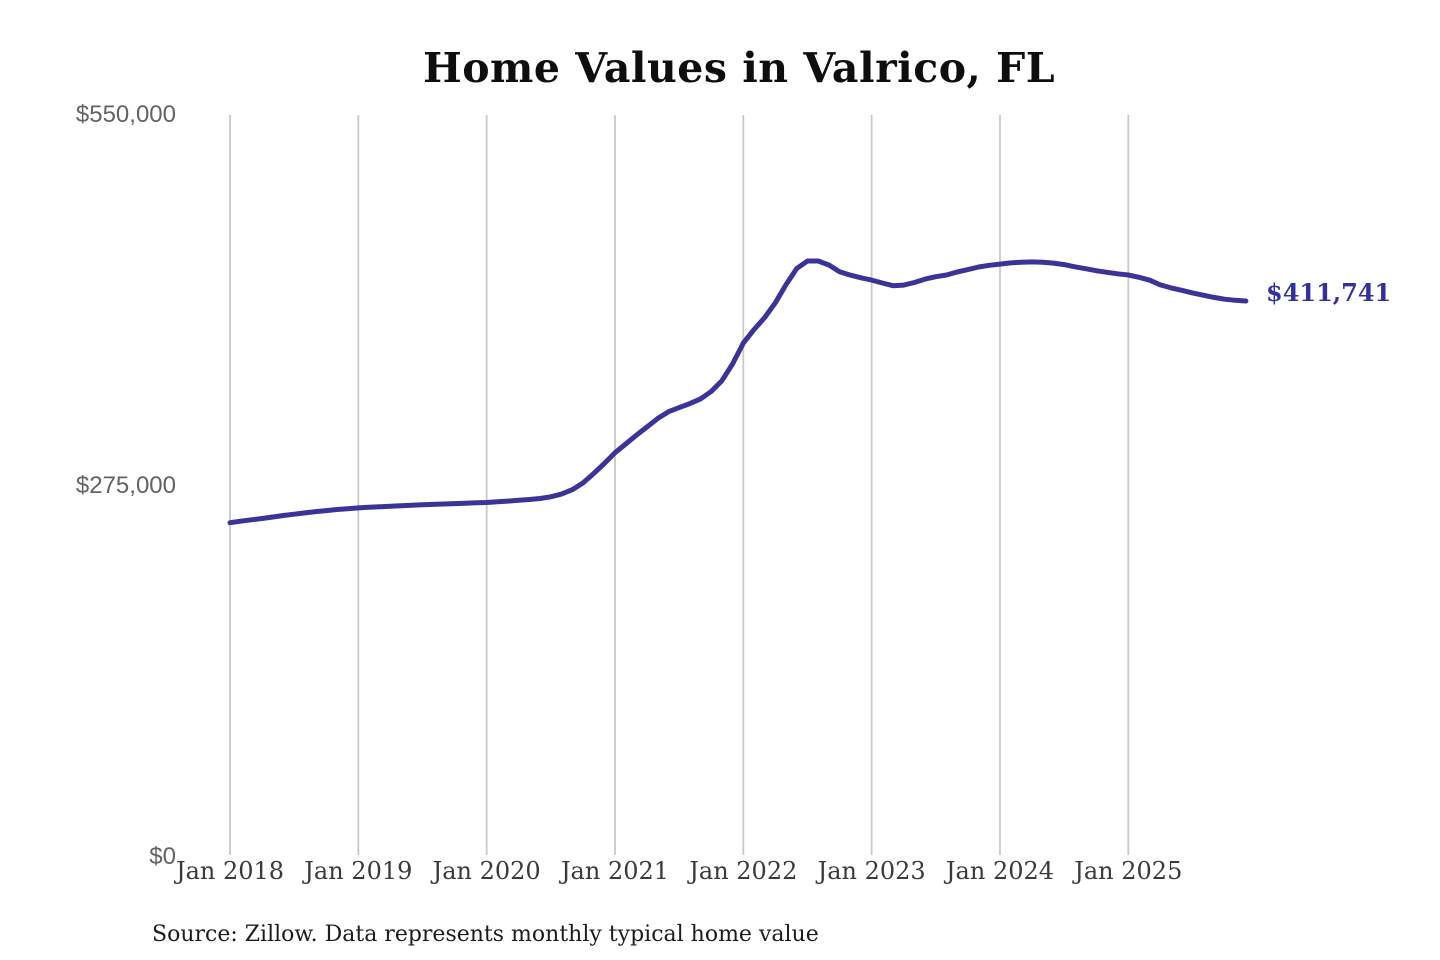 Image resolution: width=1440 pixels, height=960 pixels. What do you see at coordinates (358, 871) in the screenshot?
I see `x-axis-tick-jan-2019: Jan 2019` at bounding box center [358, 871].